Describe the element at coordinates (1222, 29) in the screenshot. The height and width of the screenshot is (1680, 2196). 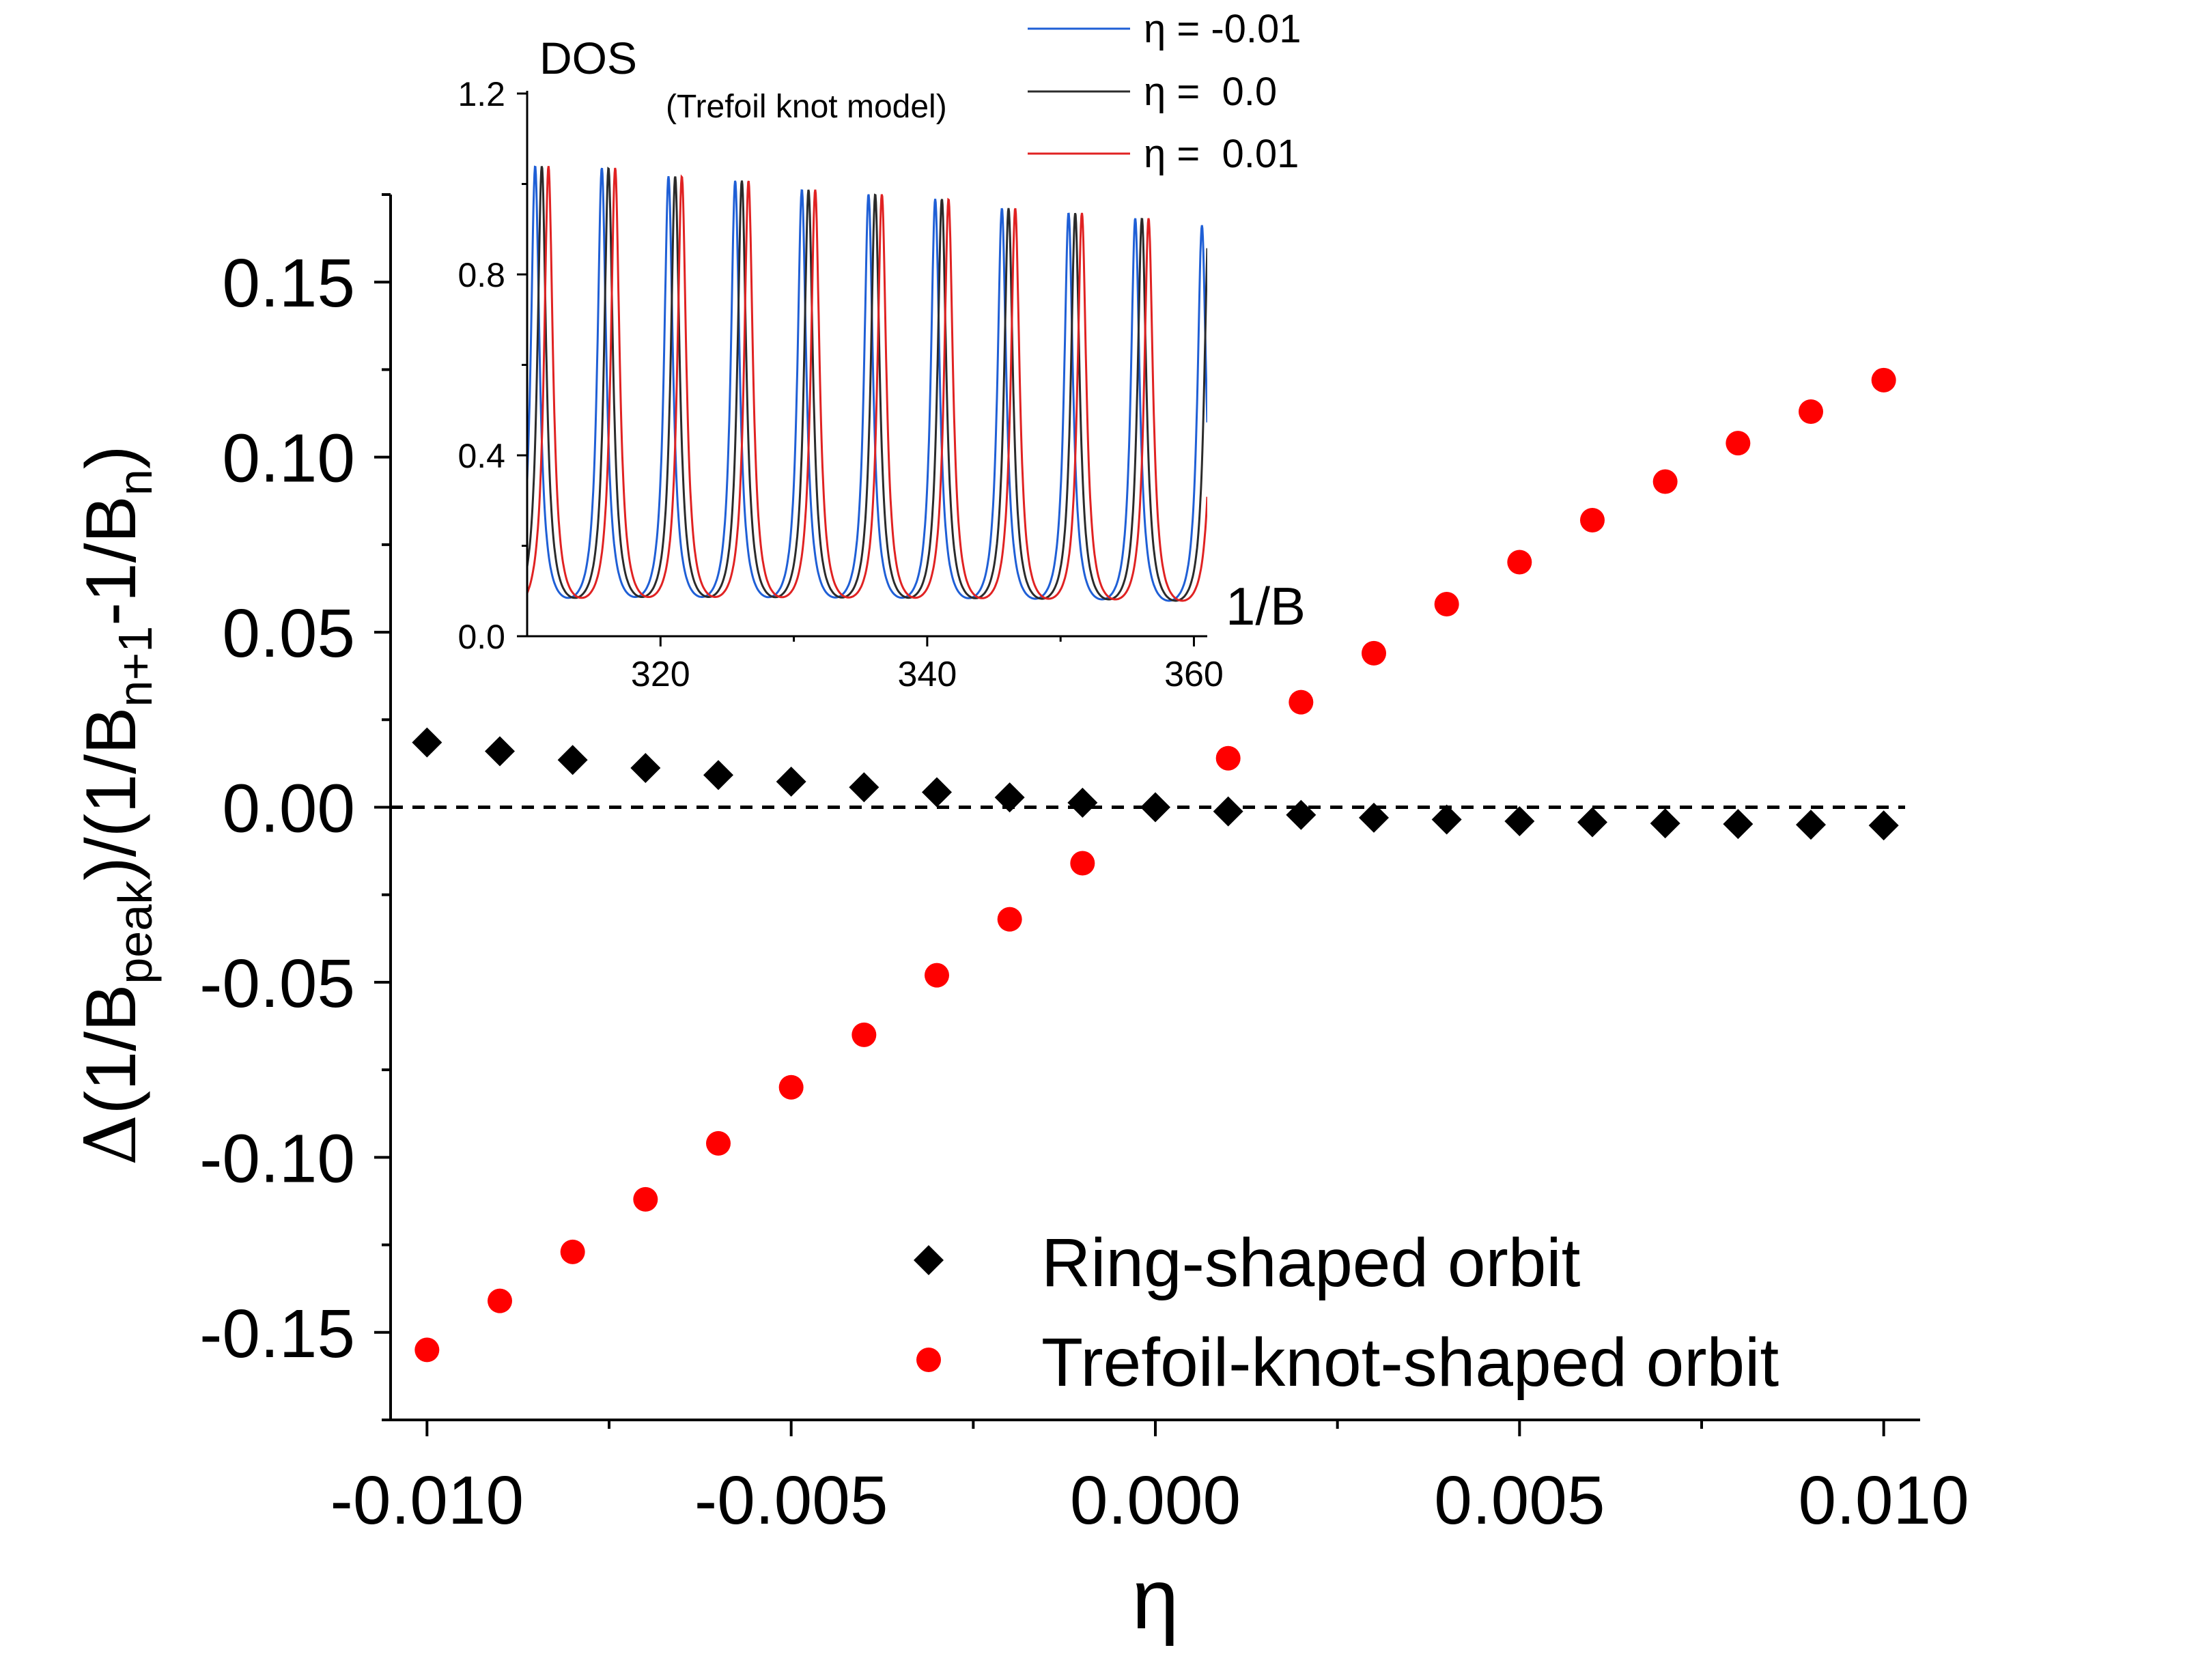
I see `inset-legend-label: η = -0.01` at that location.